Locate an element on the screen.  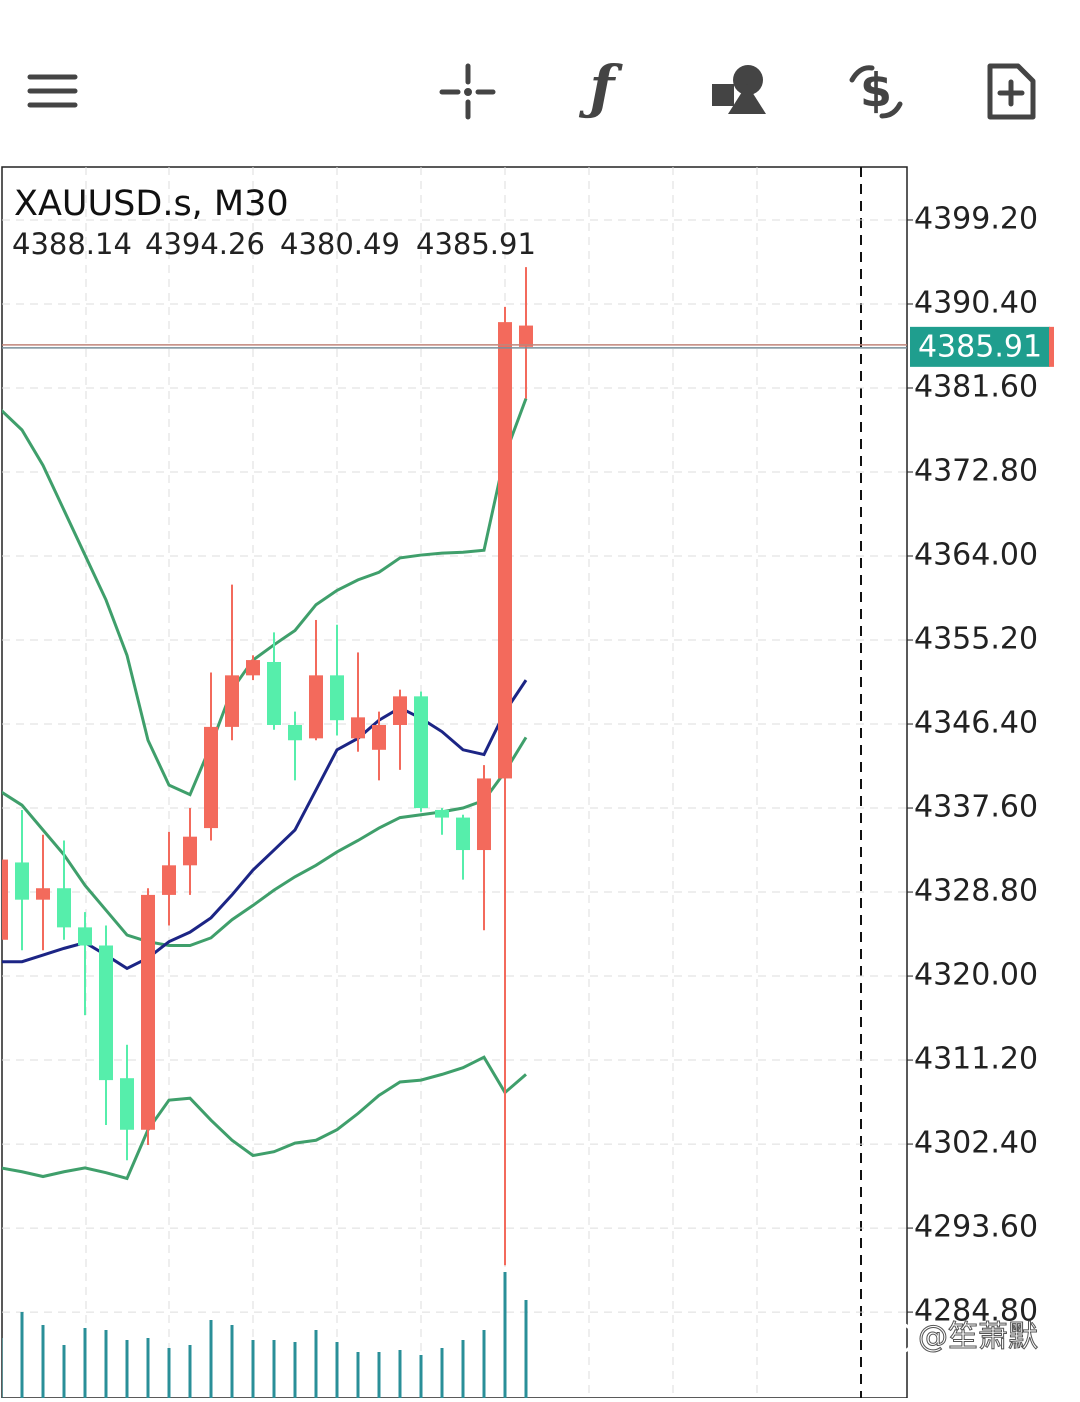
y-tick-label: 4346.40 is located at coordinates (976, 723).